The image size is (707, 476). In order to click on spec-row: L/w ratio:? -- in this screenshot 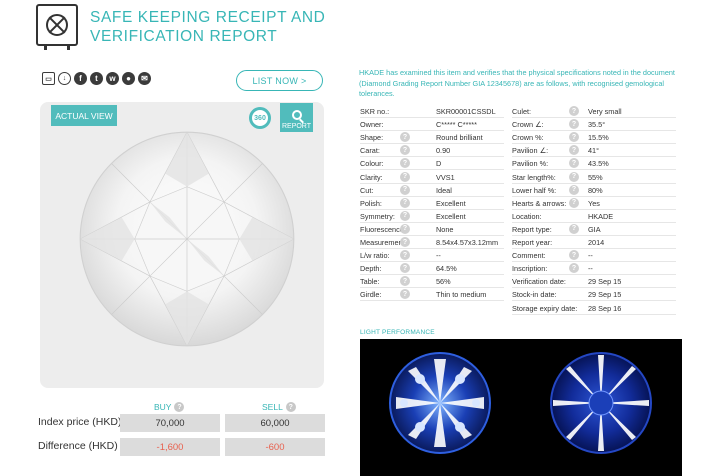, I will do `click(432, 256)`.